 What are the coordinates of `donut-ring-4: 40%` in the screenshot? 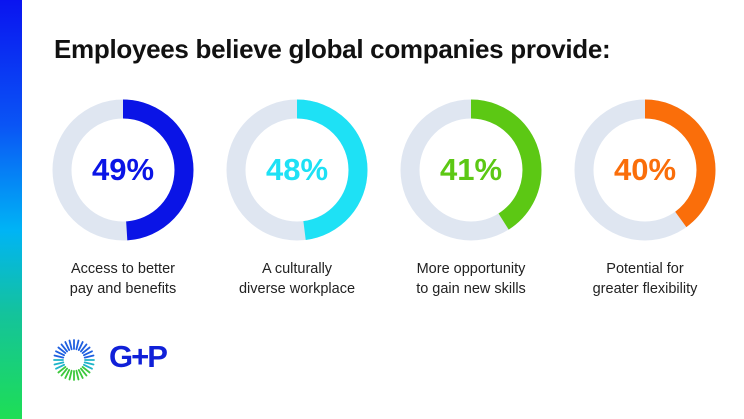 It's located at (645, 170).